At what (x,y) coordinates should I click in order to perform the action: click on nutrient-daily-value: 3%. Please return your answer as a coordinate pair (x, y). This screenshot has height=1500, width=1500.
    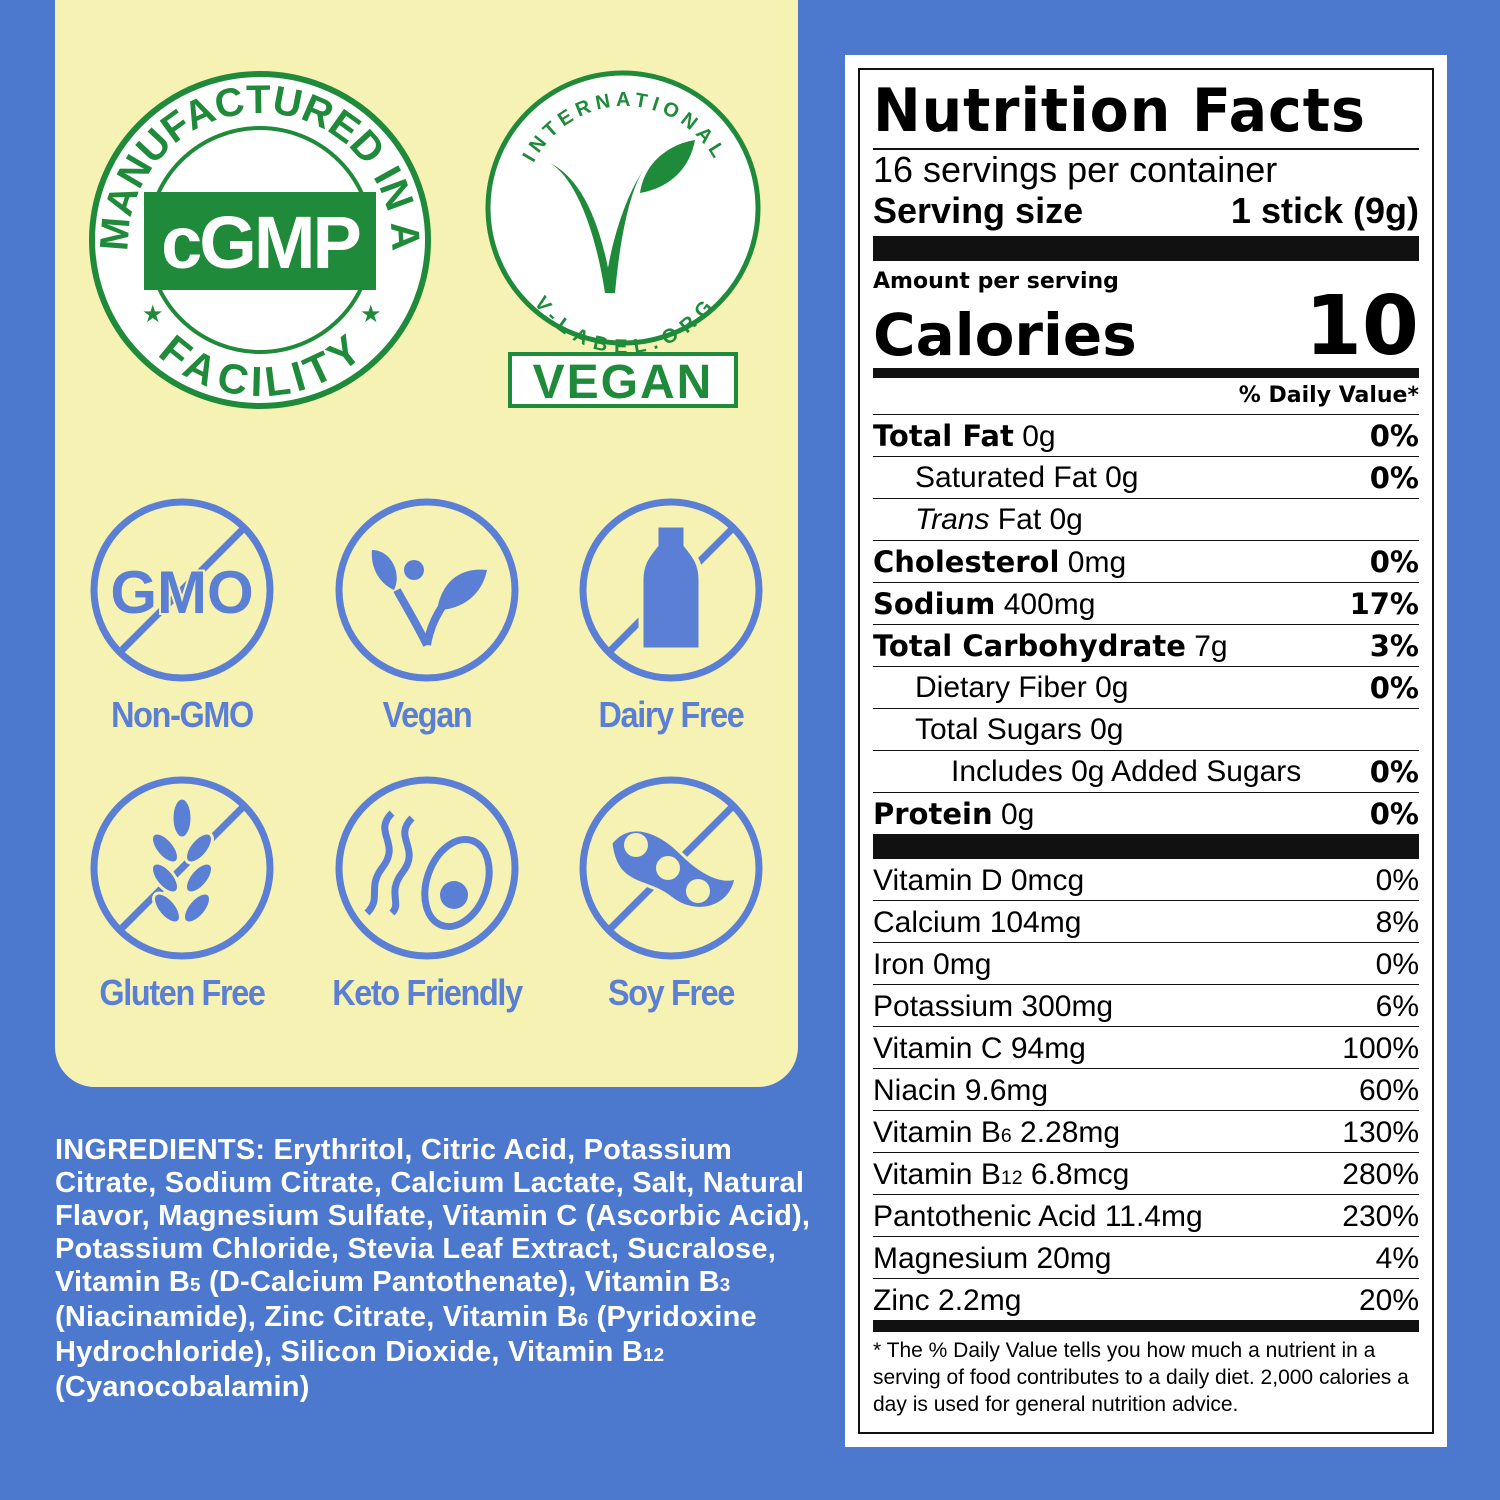
    Looking at the image, I should click on (1394, 646).